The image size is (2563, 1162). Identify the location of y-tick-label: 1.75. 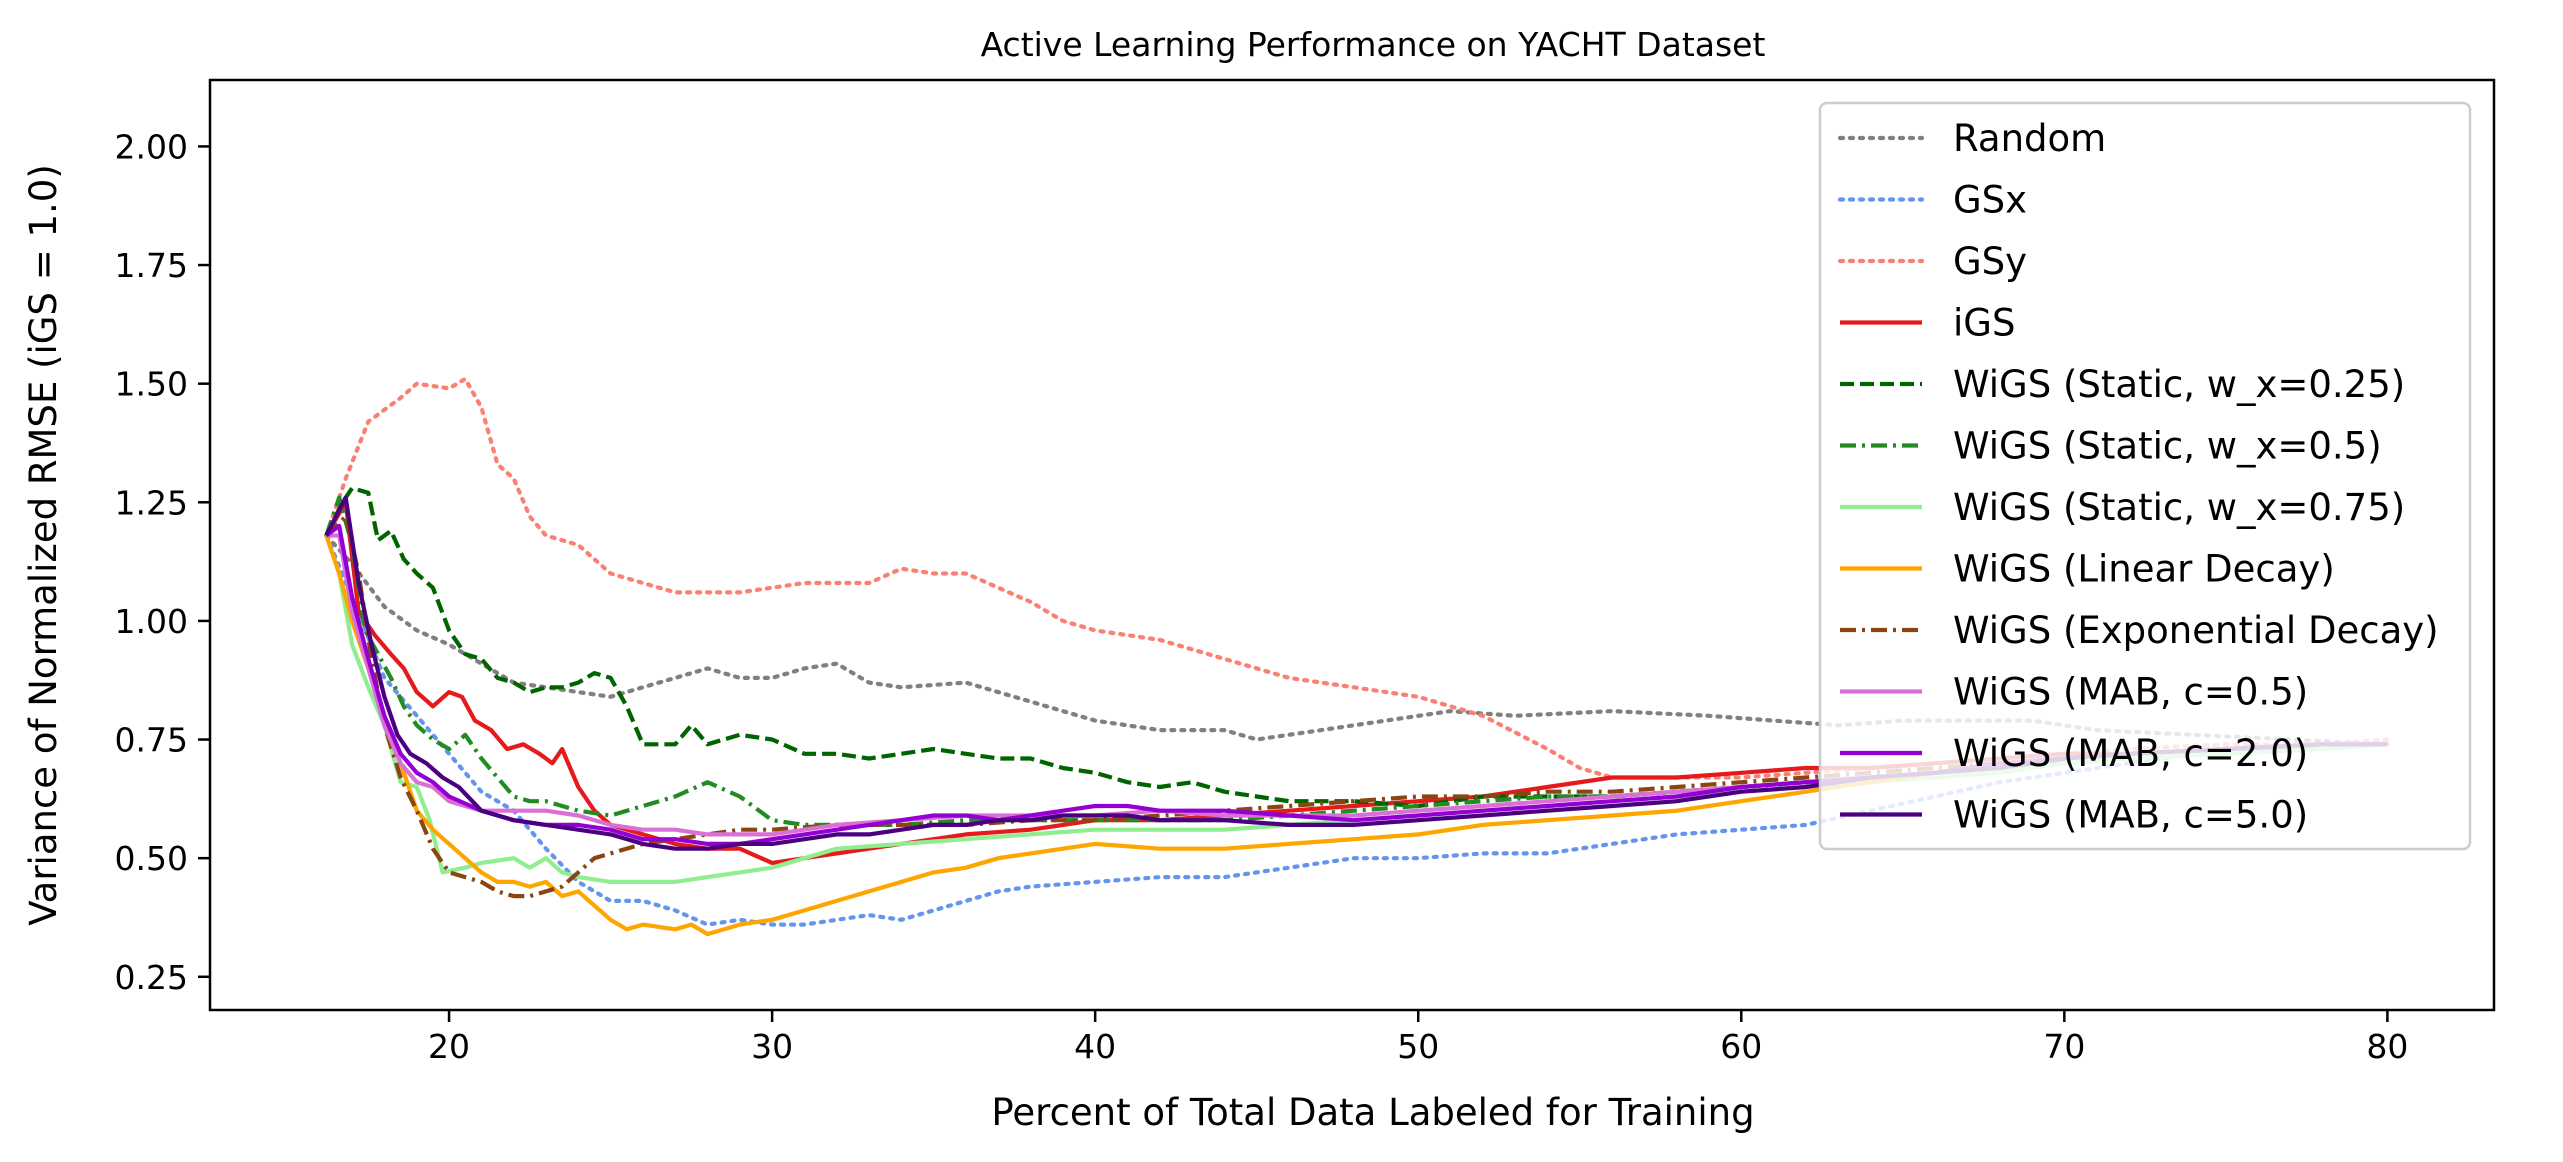
(151, 265).